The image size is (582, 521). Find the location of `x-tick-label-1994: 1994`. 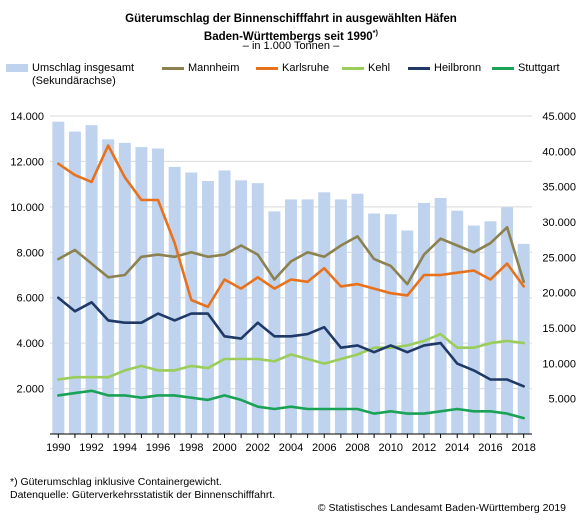

x-tick-label-1994: 1994 is located at coordinates (125, 448).